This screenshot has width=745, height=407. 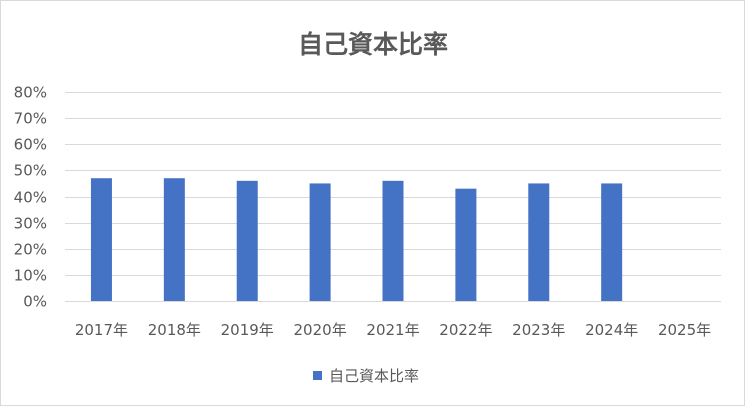 What do you see at coordinates (35, 302) in the screenshot?
I see `y-tick-label: 0%` at bounding box center [35, 302].